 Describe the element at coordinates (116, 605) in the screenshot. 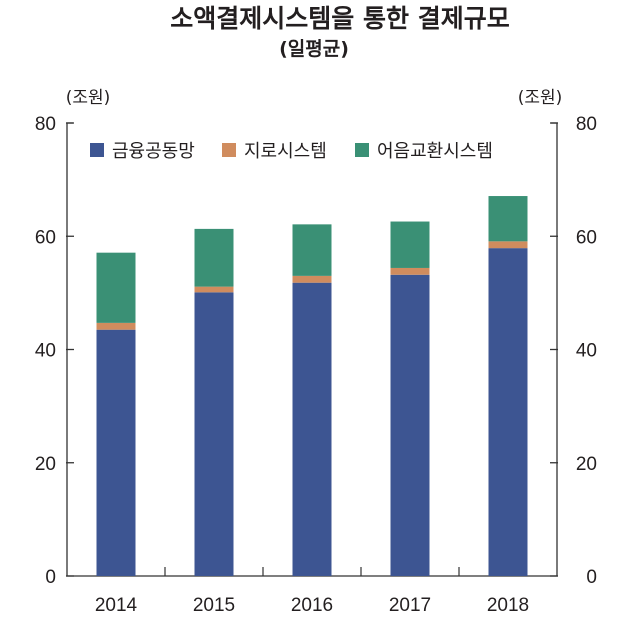

I see `x-tick-label: 2014` at that location.